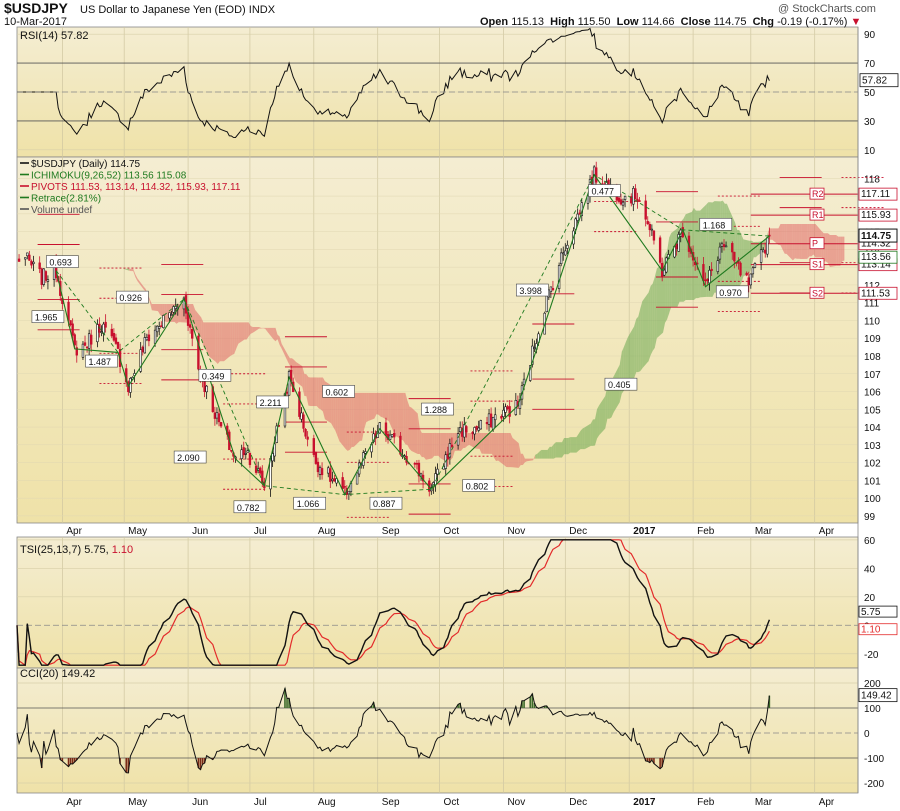 The height and width of the screenshot is (811, 900). Describe the element at coordinates (644, 531) in the screenshot. I see `x-tick-label: 2017` at that location.